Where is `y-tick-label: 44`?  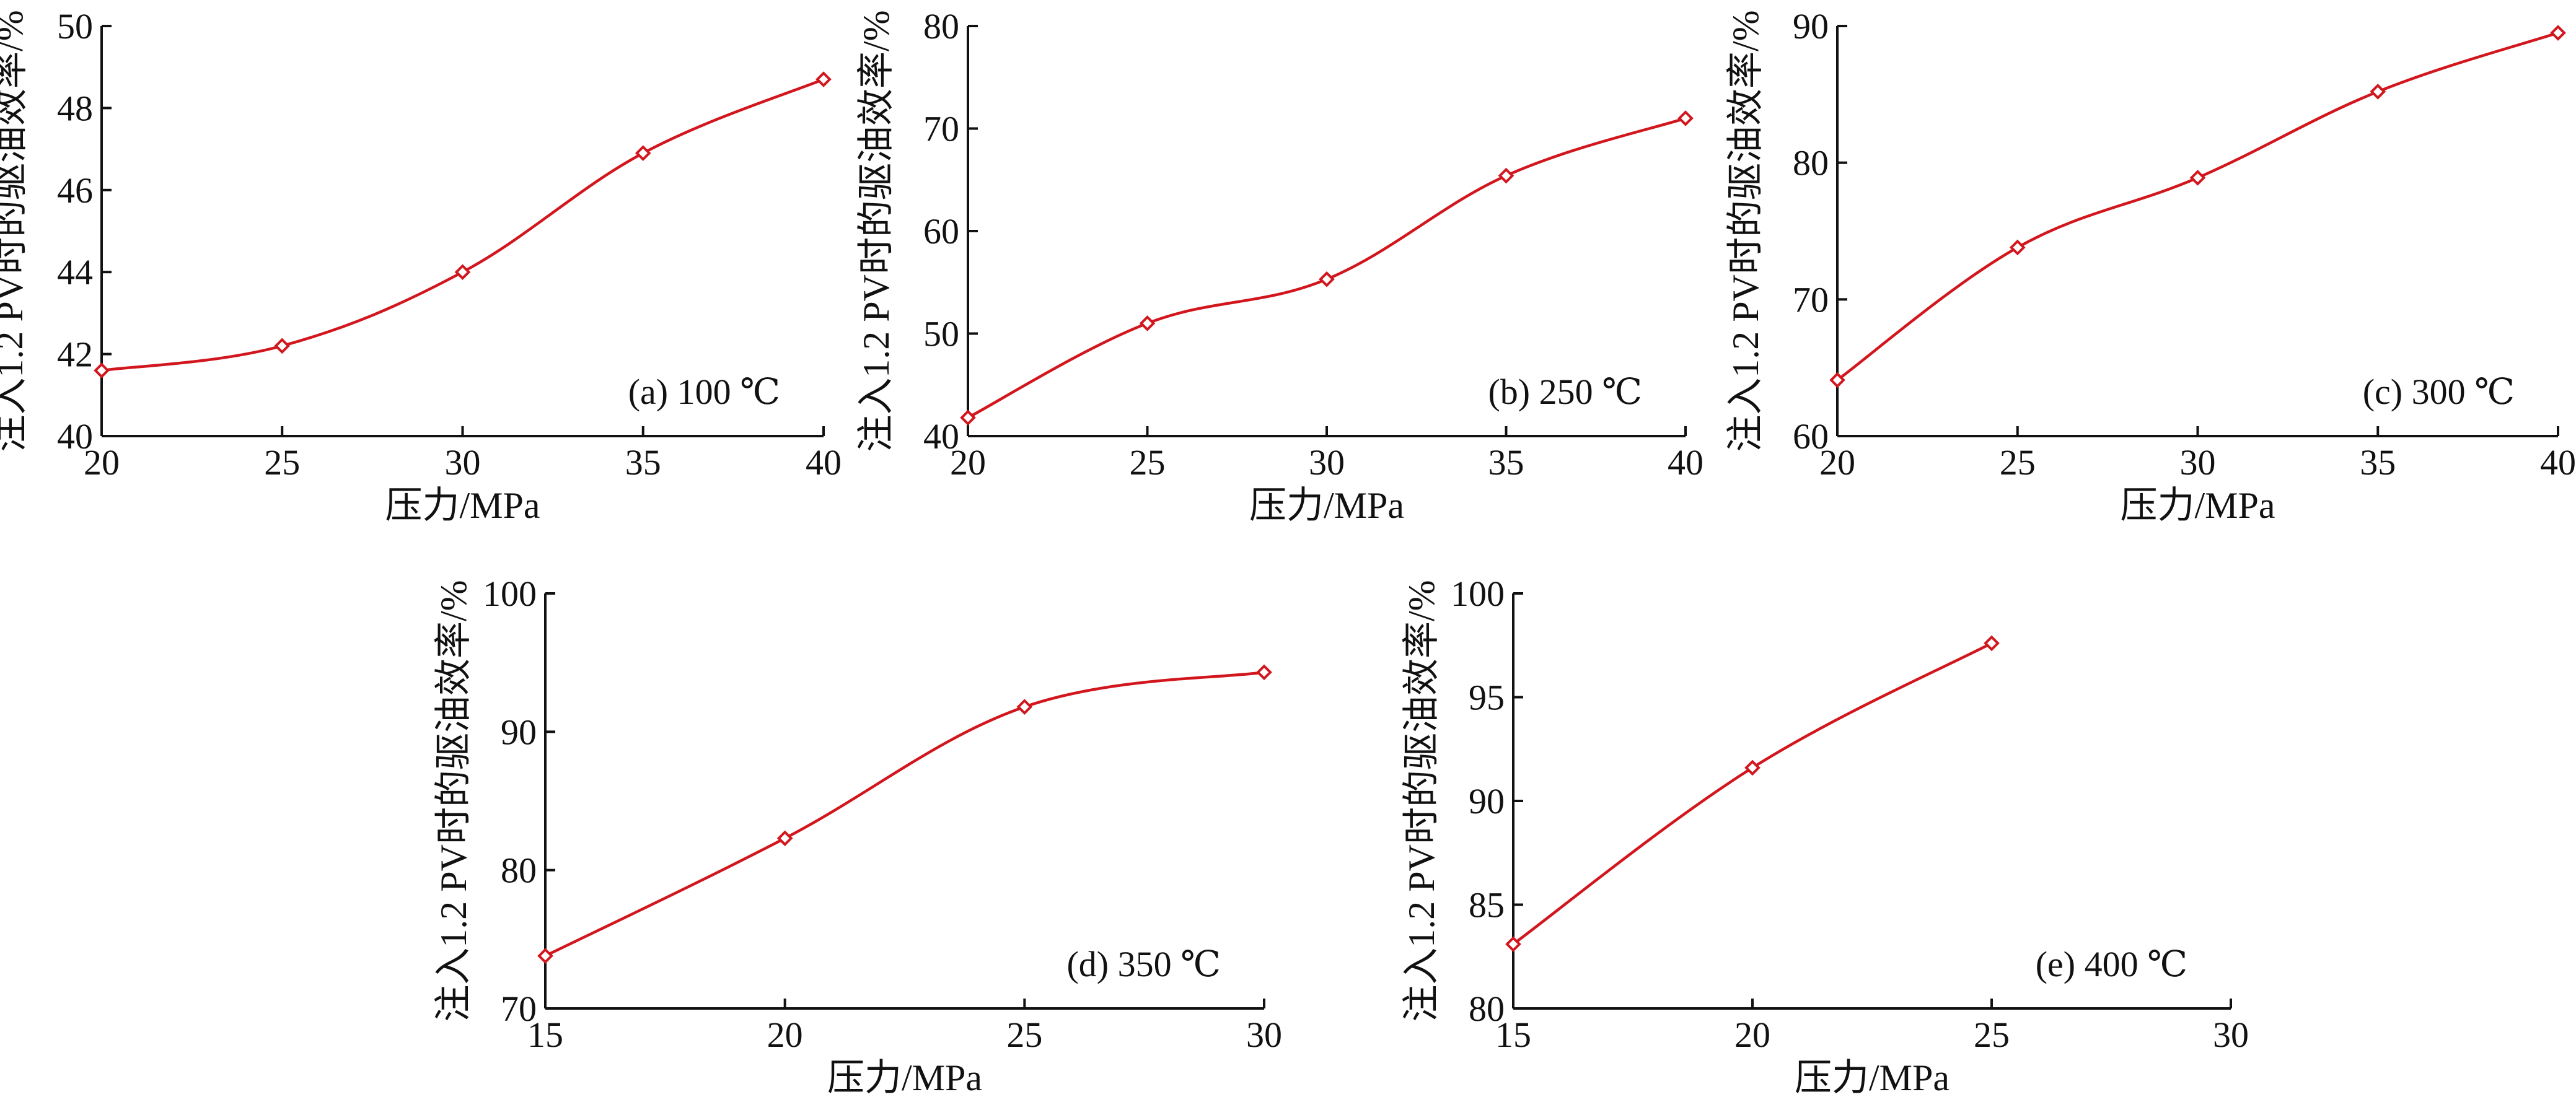
y-tick-label: 44 is located at coordinates (75, 272).